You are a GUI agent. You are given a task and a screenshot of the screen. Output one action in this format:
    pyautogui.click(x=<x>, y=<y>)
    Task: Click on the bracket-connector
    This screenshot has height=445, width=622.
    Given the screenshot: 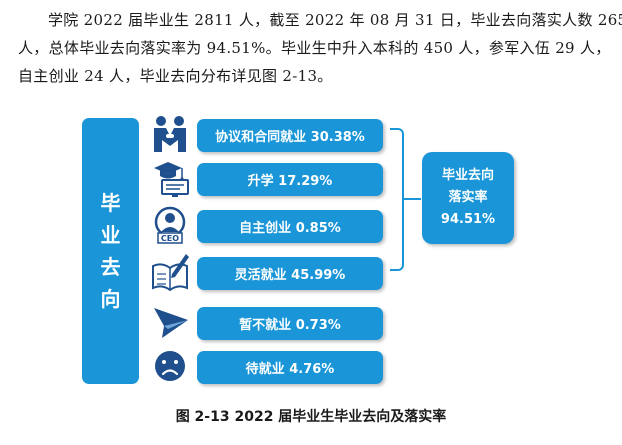 What is the action you would take?
    pyautogui.click(x=412, y=199)
    